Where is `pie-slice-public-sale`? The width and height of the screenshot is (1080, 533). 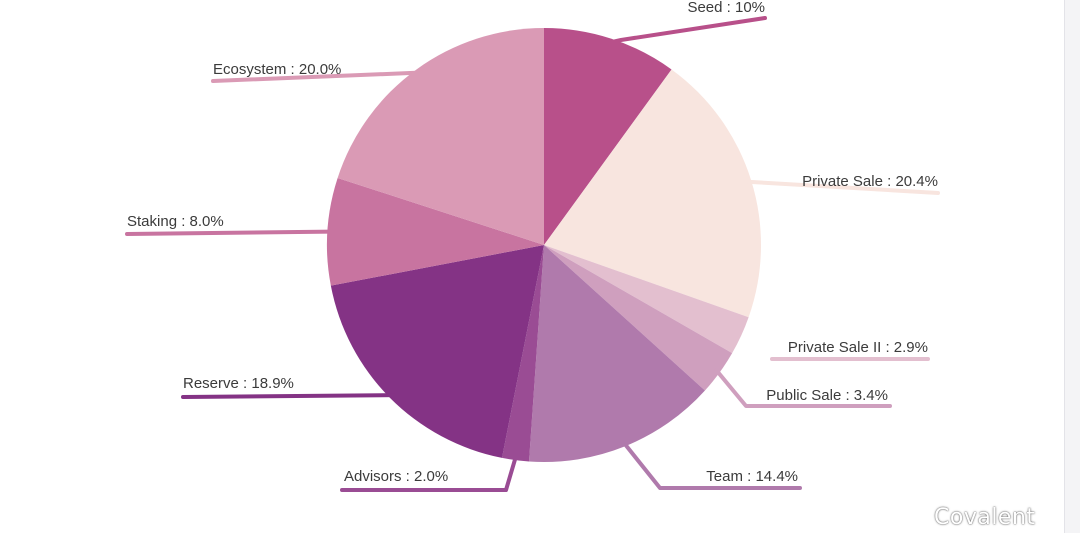
pie-slice-public-sale is located at coordinates (638, 318).